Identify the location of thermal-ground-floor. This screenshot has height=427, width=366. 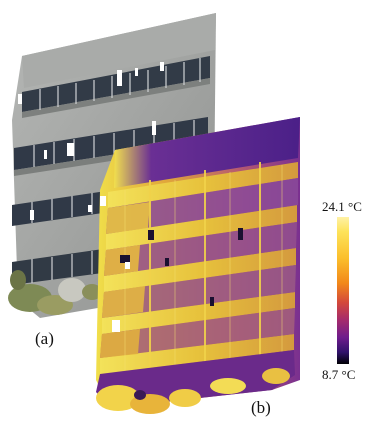
(195, 379).